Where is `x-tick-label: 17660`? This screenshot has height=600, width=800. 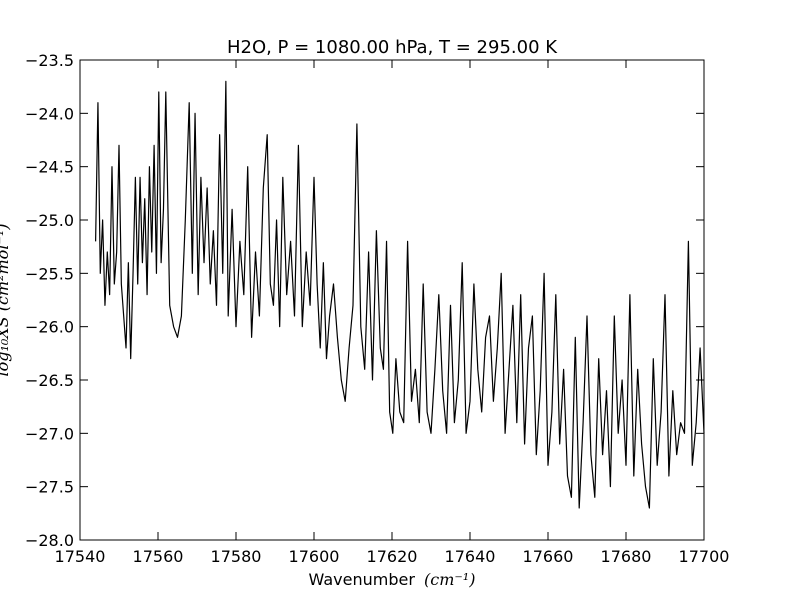
x-tick-label: 17660 is located at coordinates (548, 556).